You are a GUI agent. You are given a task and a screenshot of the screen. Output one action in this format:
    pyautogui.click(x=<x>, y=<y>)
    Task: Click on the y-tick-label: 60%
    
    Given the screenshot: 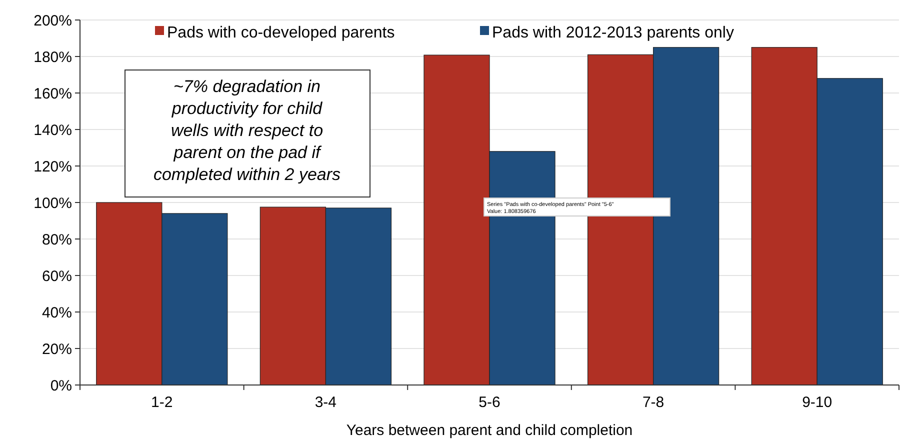 What is the action you would take?
    pyautogui.click(x=57, y=276)
    